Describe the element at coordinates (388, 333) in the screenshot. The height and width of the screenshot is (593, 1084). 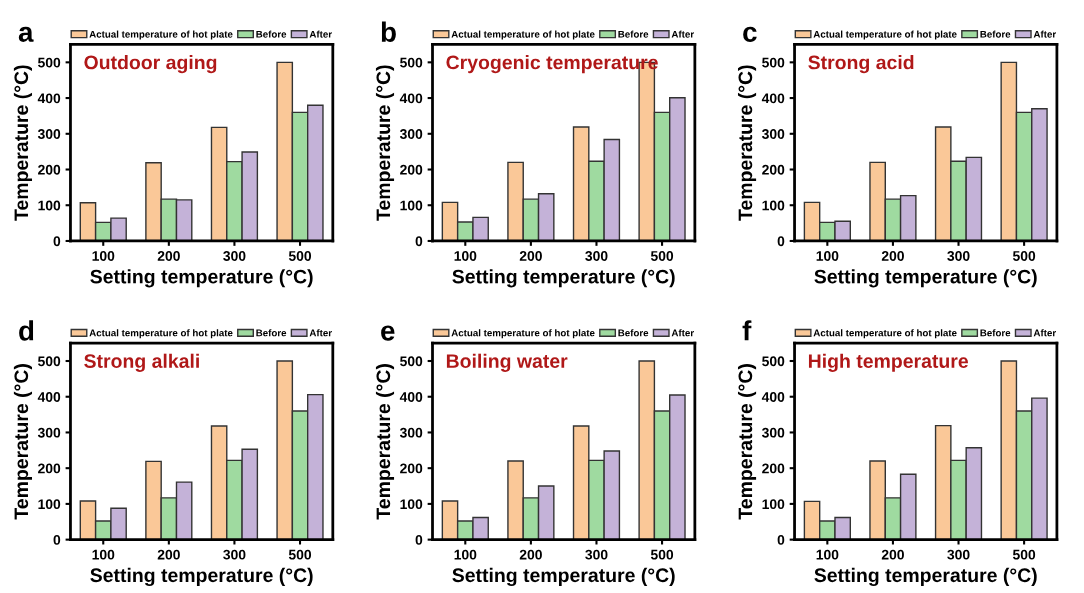
I see `chart-title: e` at that location.